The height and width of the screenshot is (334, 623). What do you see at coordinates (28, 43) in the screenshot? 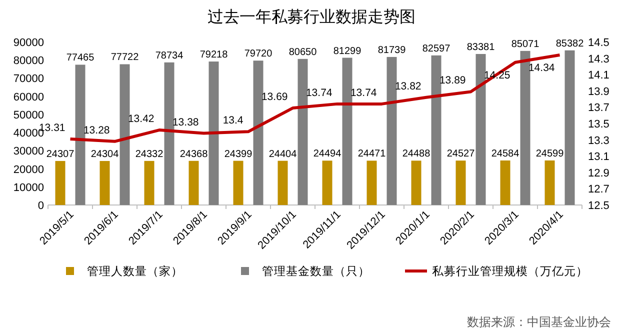
I see `y-tick-label: 90000` at bounding box center [28, 43].